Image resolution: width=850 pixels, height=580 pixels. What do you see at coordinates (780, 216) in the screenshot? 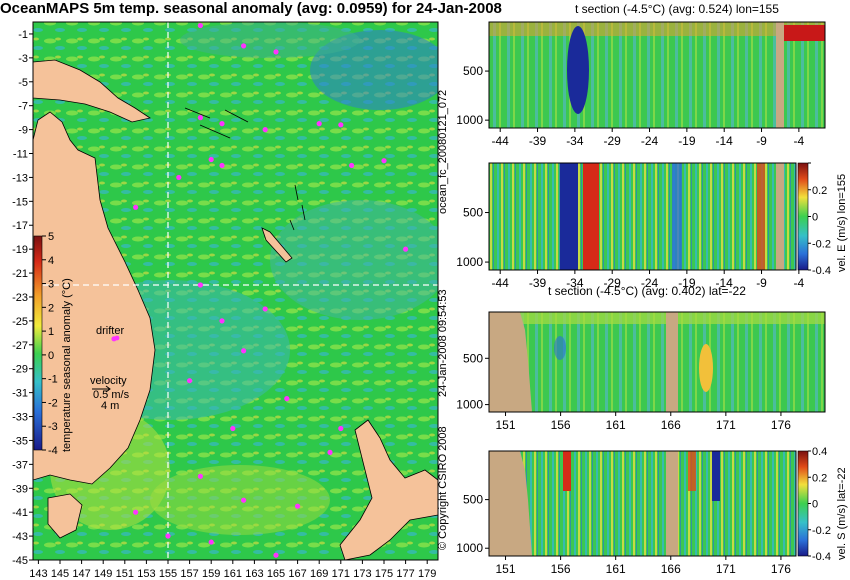
I see `u-section-lon-land` at bounding box center [780, 216].